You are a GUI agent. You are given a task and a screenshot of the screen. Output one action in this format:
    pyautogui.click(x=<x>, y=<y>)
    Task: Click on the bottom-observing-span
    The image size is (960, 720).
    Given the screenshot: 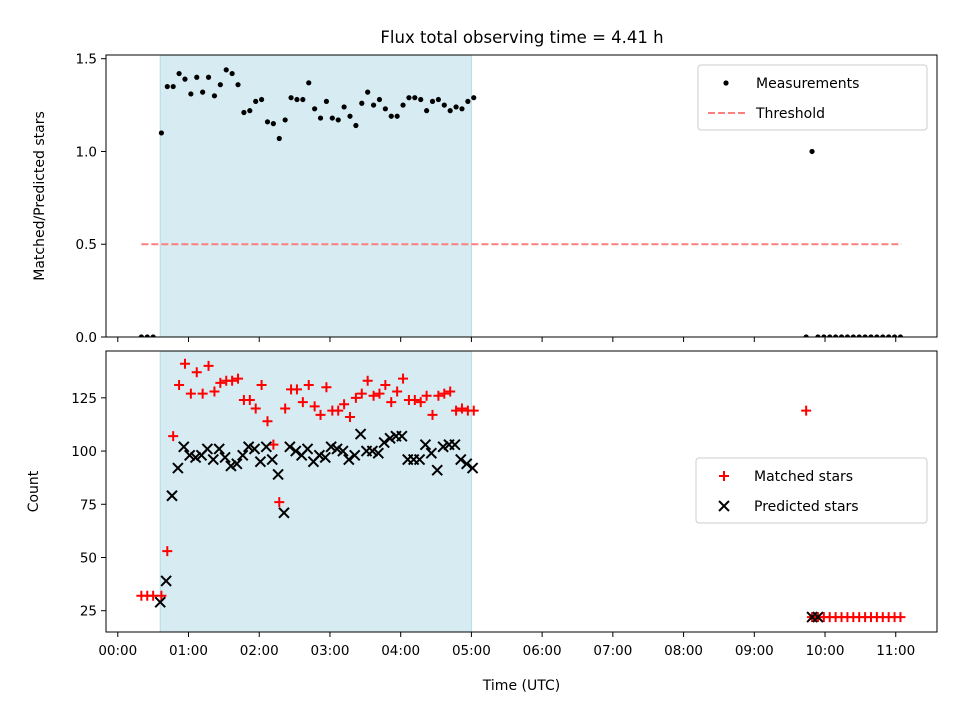 What is the action you would take?
    pyautogui.click(x=315, y=491)
    